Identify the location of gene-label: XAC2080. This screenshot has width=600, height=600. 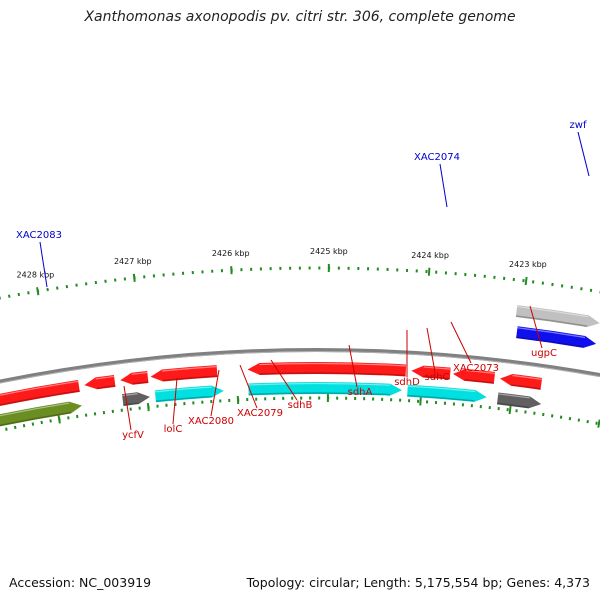
(211, 421).